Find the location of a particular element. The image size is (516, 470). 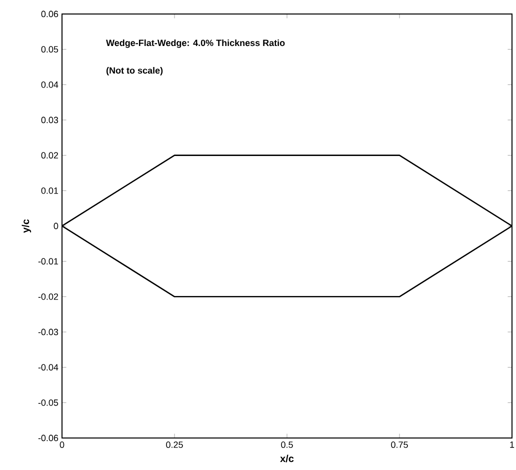

y-tick-label: 0.04 is located at coordinates (49, 84).